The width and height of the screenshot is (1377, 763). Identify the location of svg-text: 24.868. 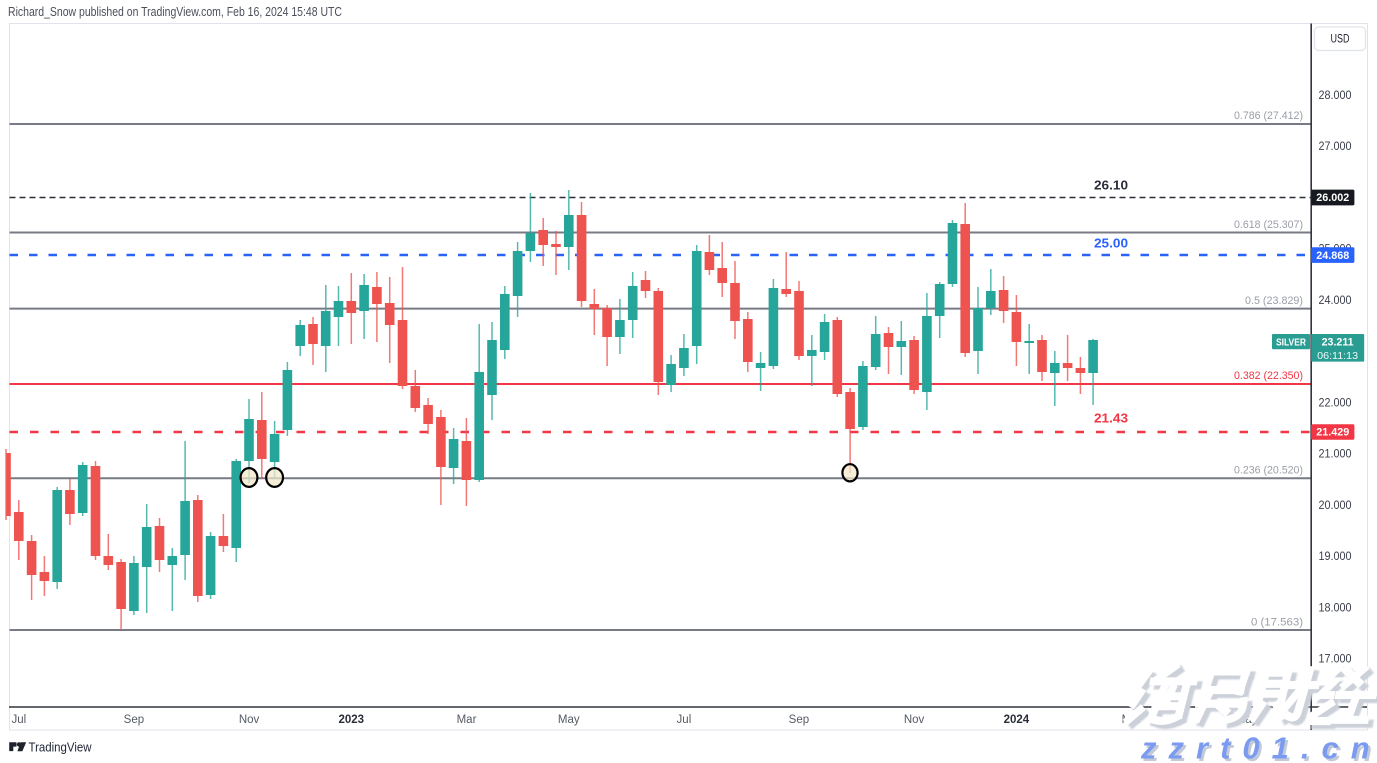
(1332, 256).